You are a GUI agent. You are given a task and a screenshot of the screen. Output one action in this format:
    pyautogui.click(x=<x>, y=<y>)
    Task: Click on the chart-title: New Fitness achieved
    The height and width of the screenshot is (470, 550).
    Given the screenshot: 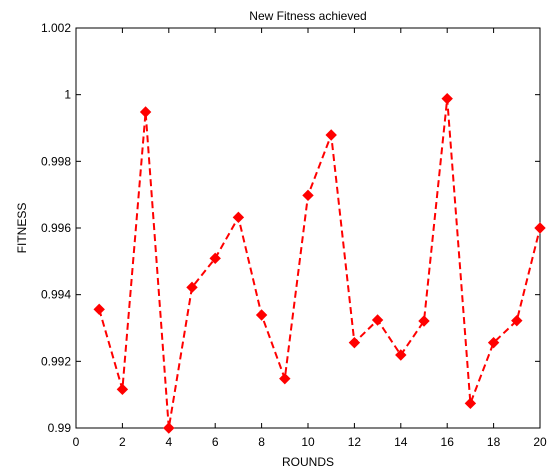 What is the action you would take?
    pyautogui.click(x=307, y=16)
    